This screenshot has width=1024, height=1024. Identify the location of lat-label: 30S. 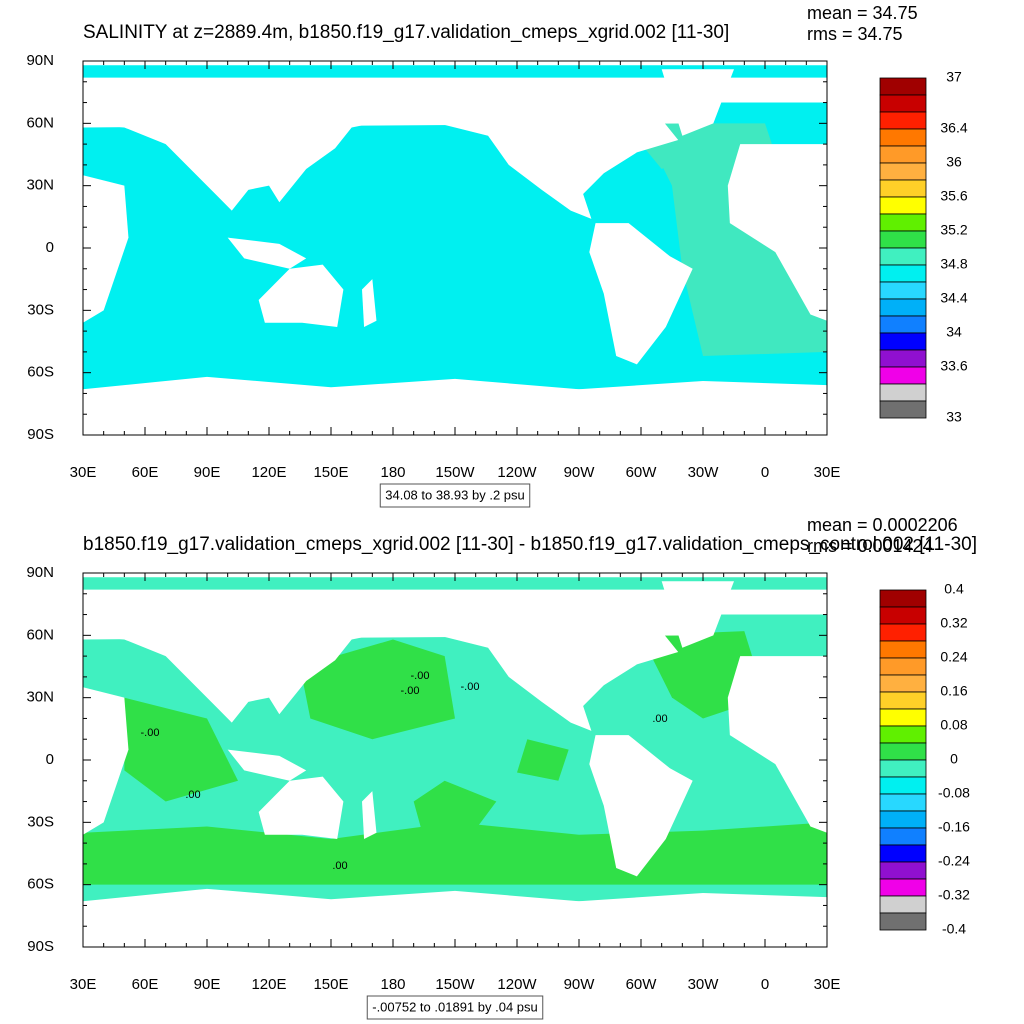
(40, 821).